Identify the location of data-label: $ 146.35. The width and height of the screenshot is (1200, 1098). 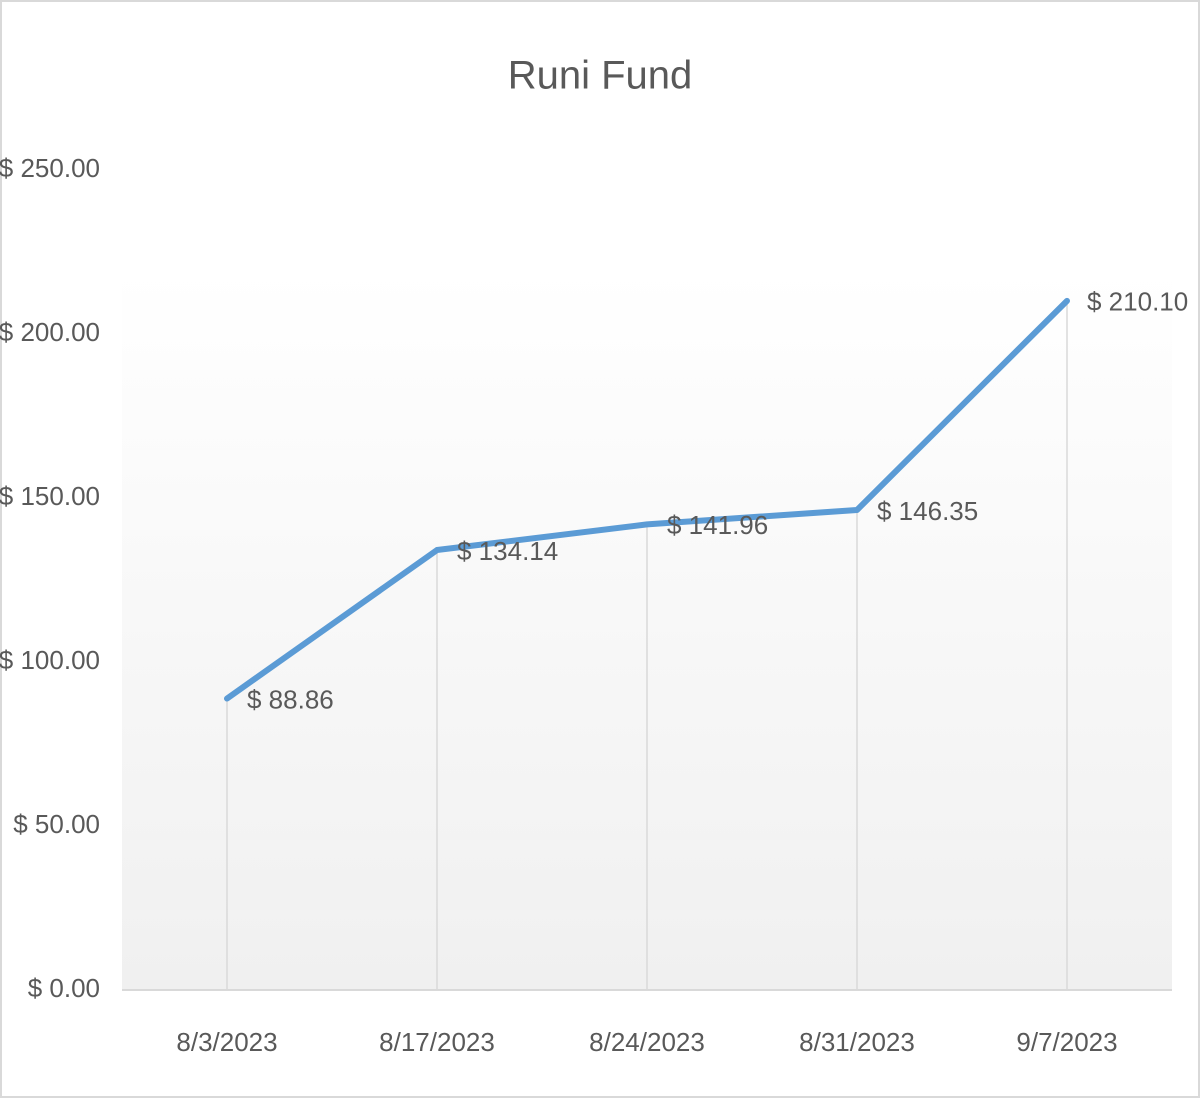
(927, 511).